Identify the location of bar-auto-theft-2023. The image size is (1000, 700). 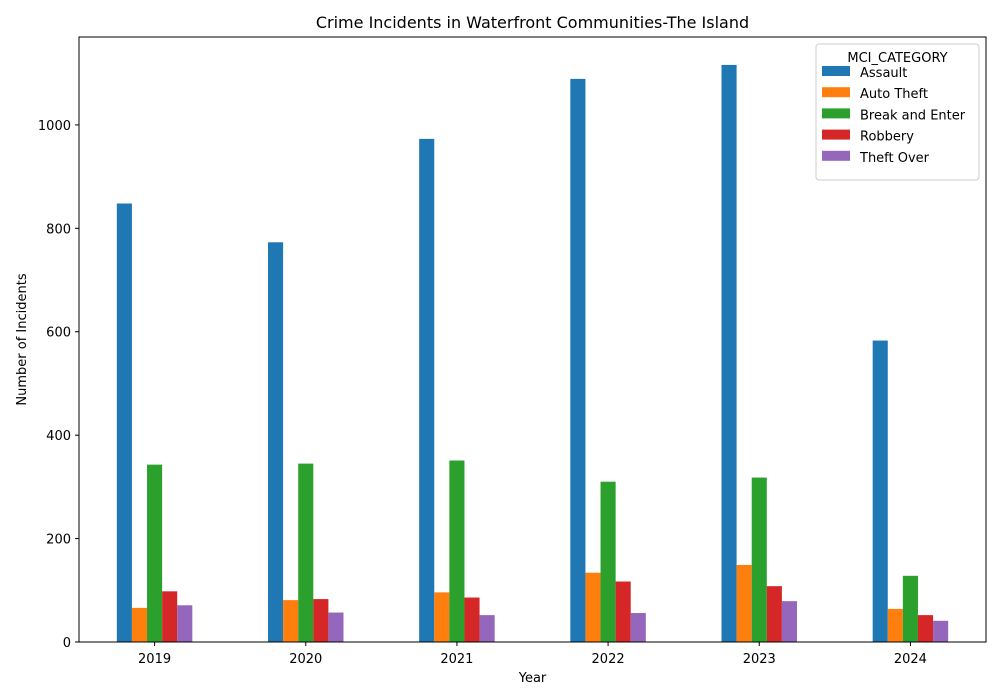
(744, 603).